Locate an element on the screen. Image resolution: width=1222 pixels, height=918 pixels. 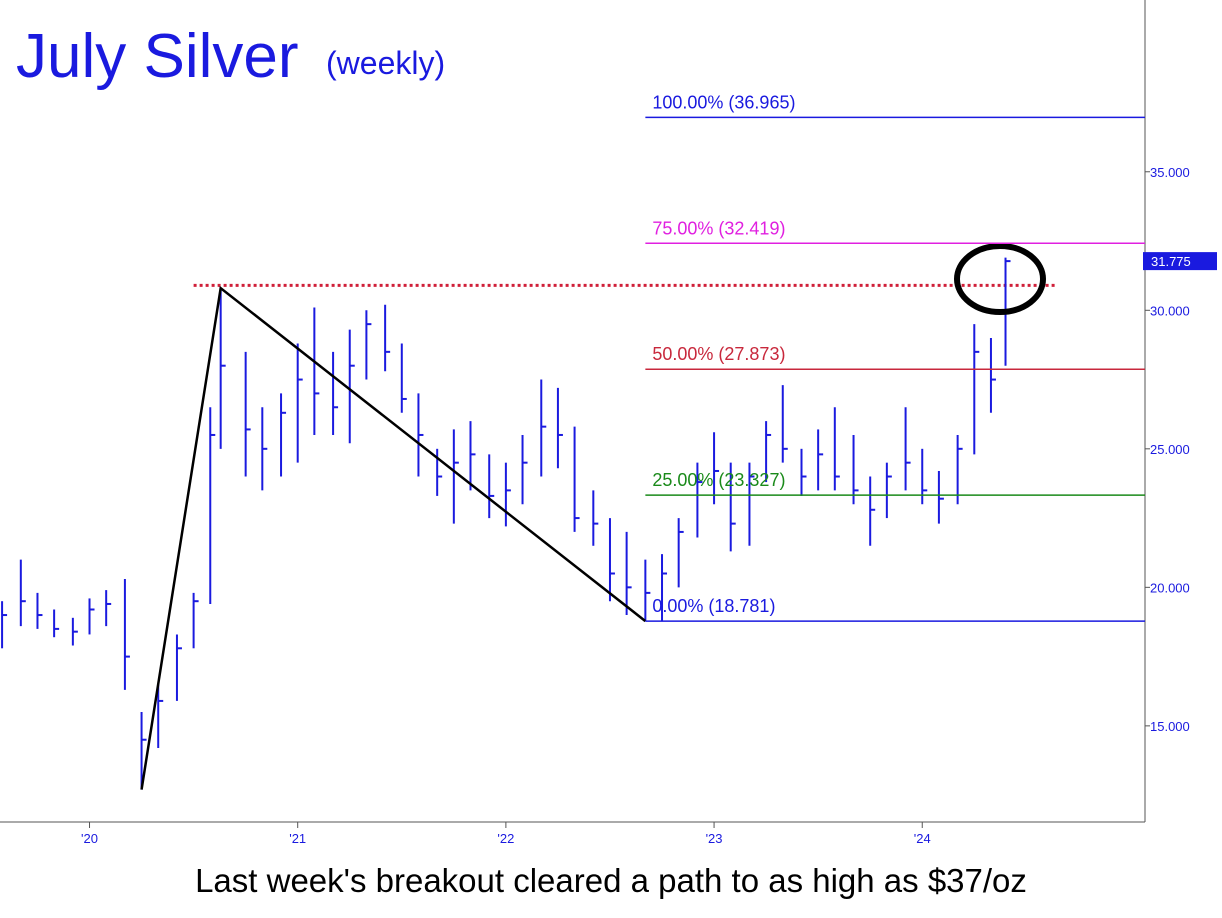
chart-subtitle: (weekly) is located at coordinates (385, 63).